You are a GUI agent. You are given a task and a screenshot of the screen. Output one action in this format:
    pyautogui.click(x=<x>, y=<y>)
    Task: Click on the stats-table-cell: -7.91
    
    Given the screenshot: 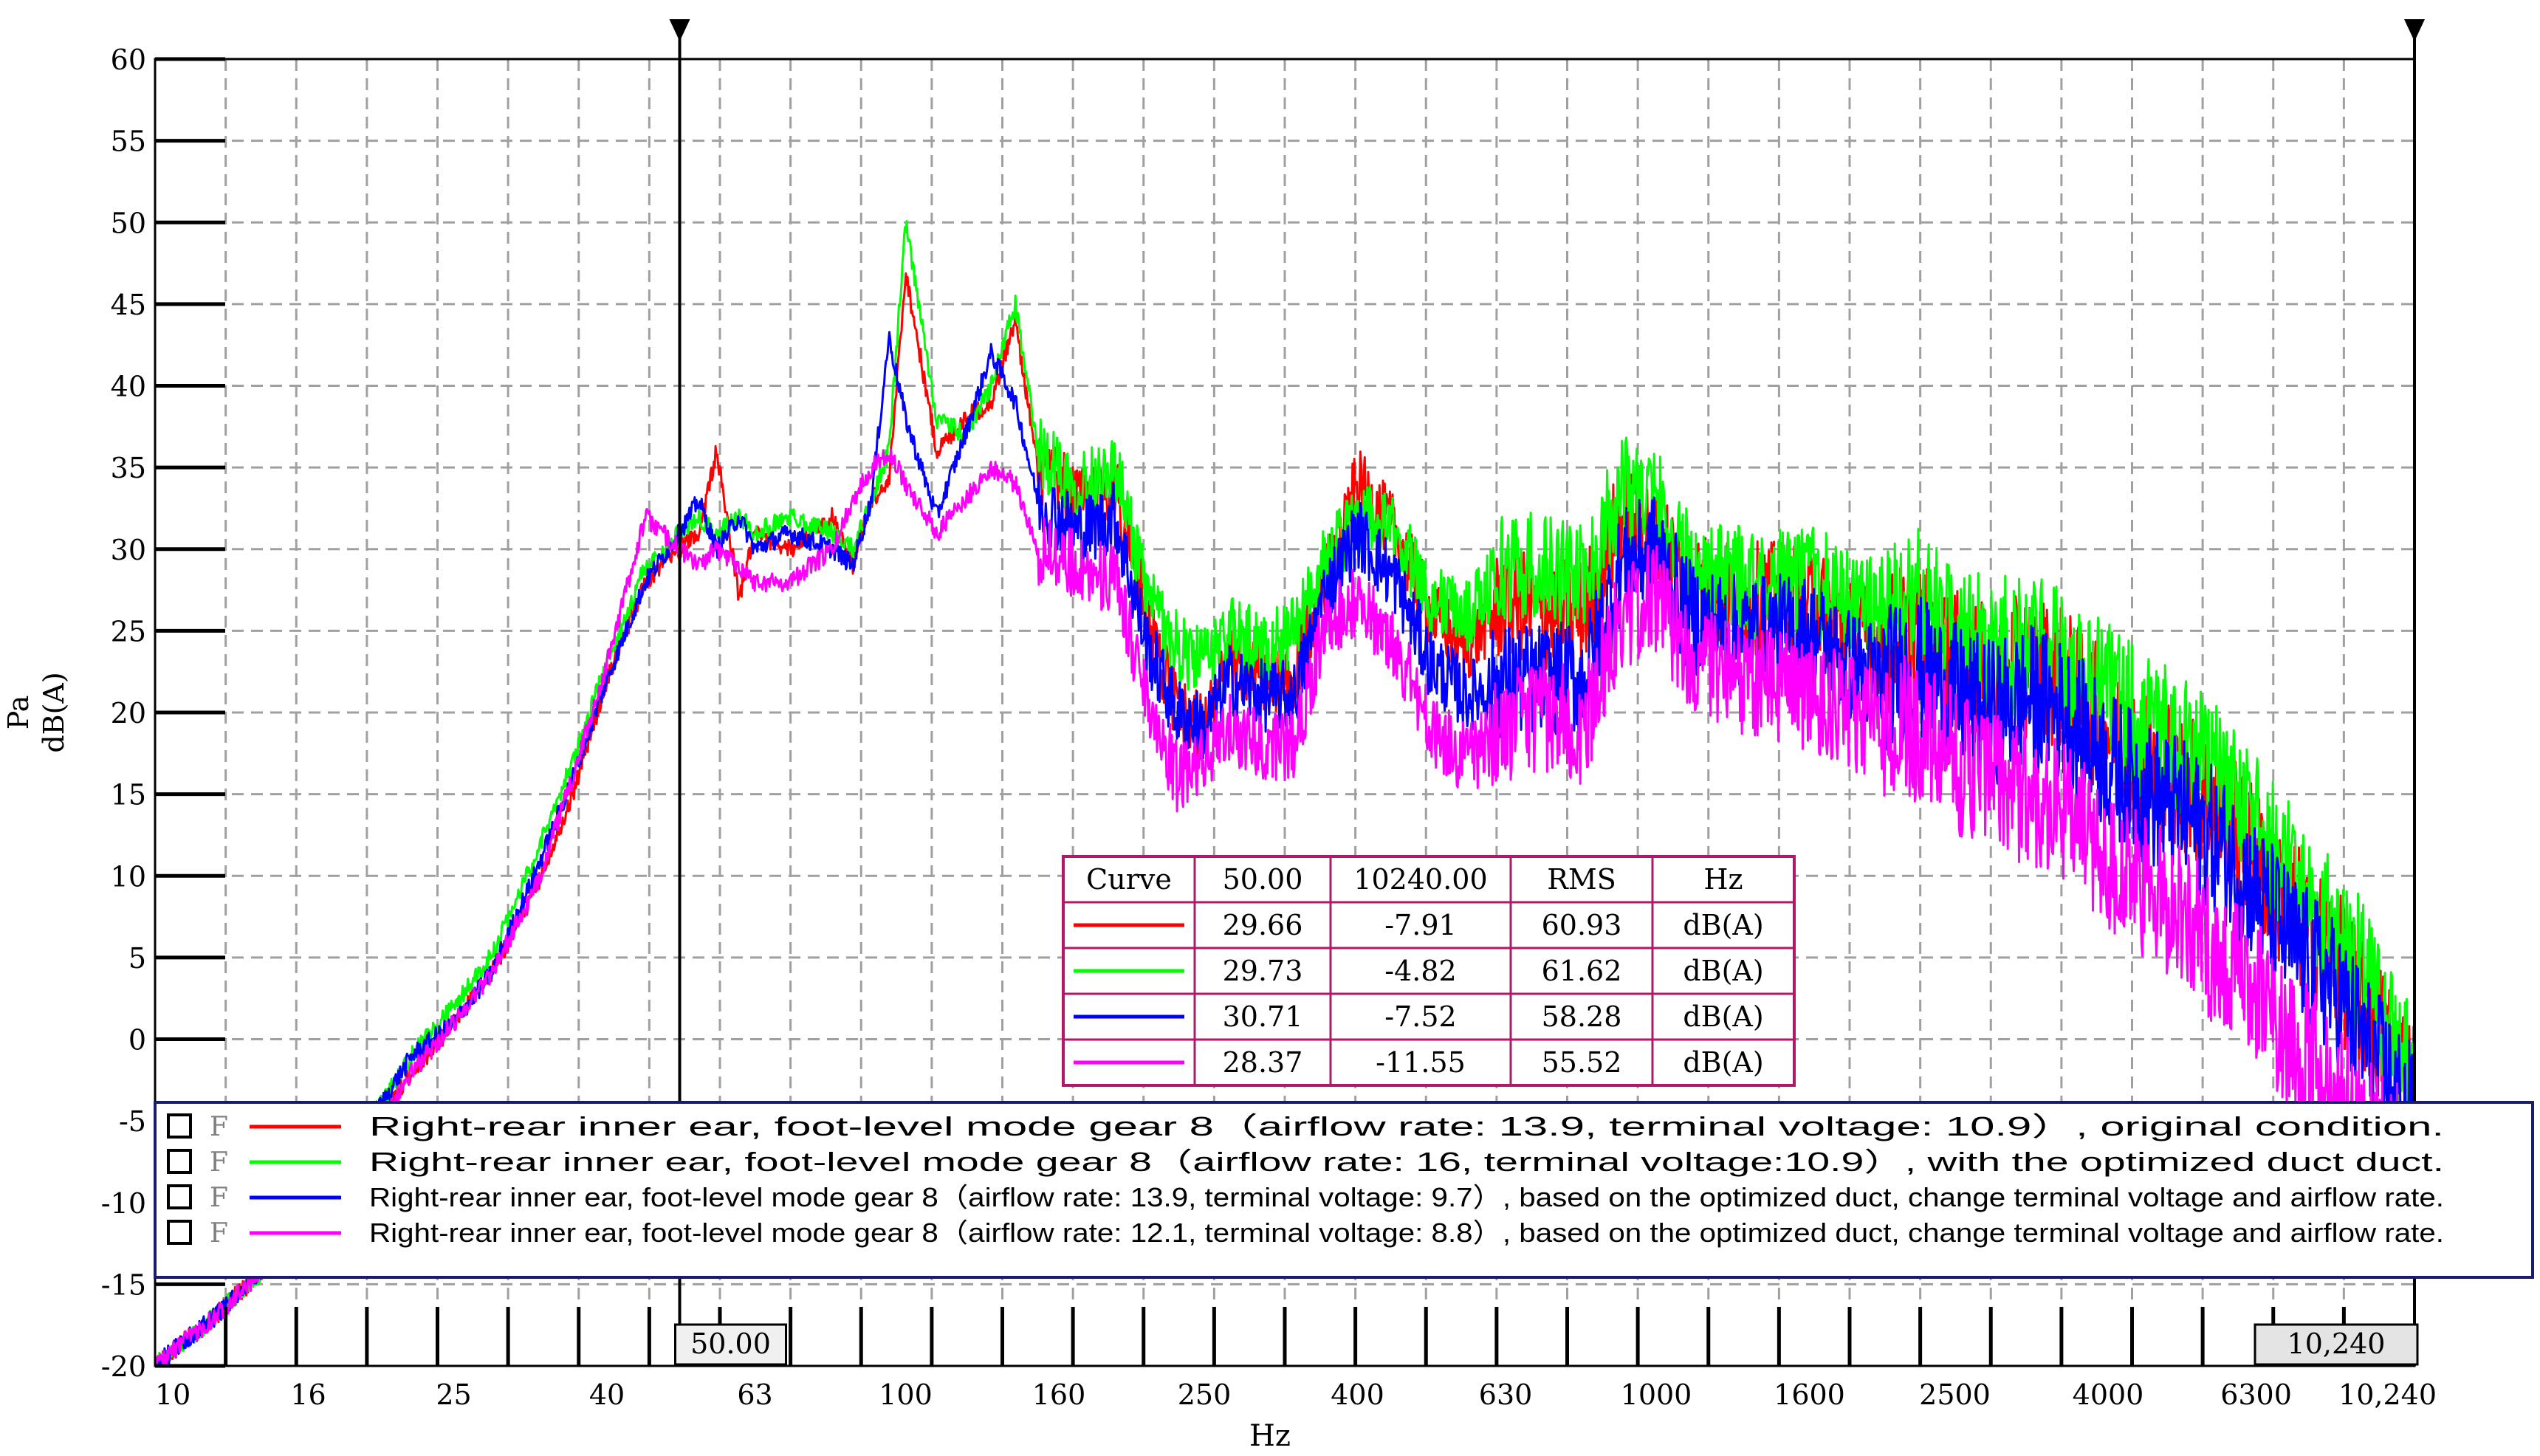 What is the action you would take?
    pyautogui.click(x=1420, y=925)
    